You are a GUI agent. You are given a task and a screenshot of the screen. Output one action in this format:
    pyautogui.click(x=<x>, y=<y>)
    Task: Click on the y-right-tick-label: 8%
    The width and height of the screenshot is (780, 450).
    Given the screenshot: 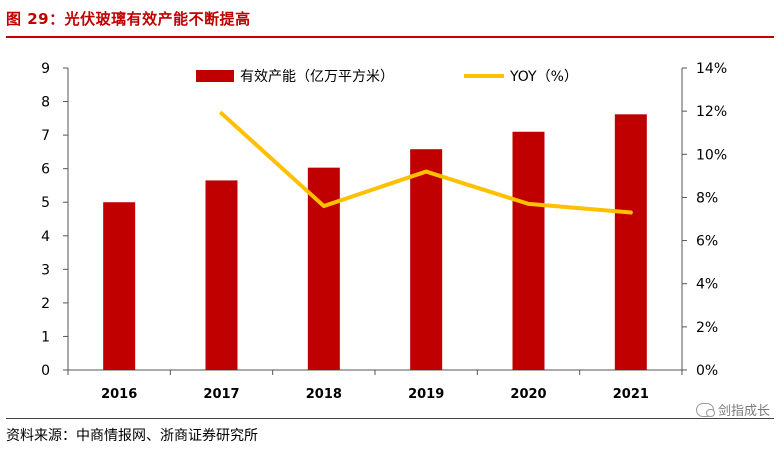 What is the action you would take?
    pyautogui.click(x=707, y=198)
    